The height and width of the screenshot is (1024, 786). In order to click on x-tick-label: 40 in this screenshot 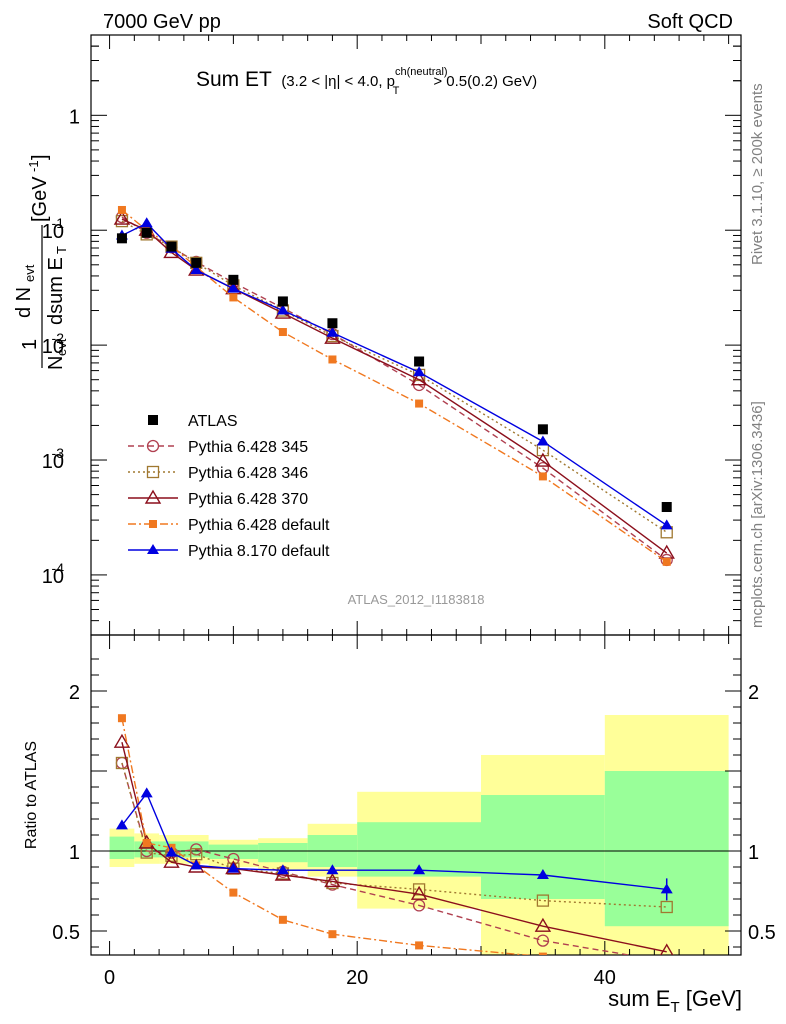, I will do `click(605, 978)`.